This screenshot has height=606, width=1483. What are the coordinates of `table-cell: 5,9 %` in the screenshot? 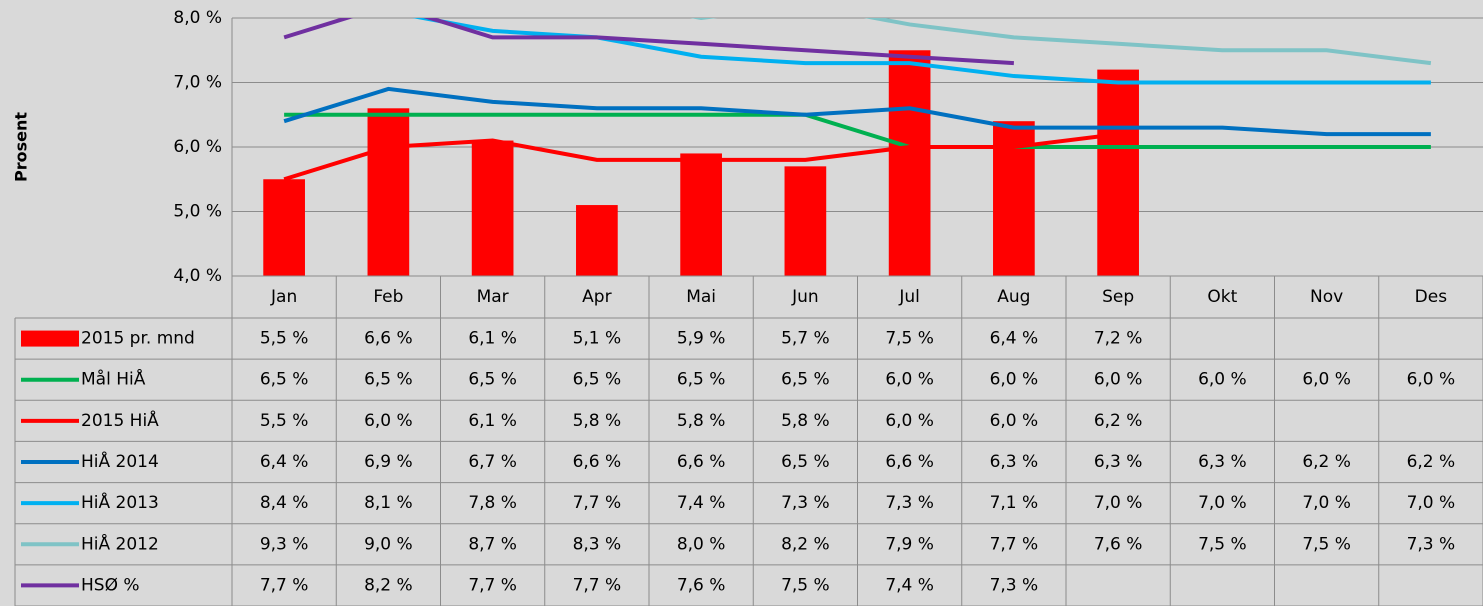 It's located at (701, 339).